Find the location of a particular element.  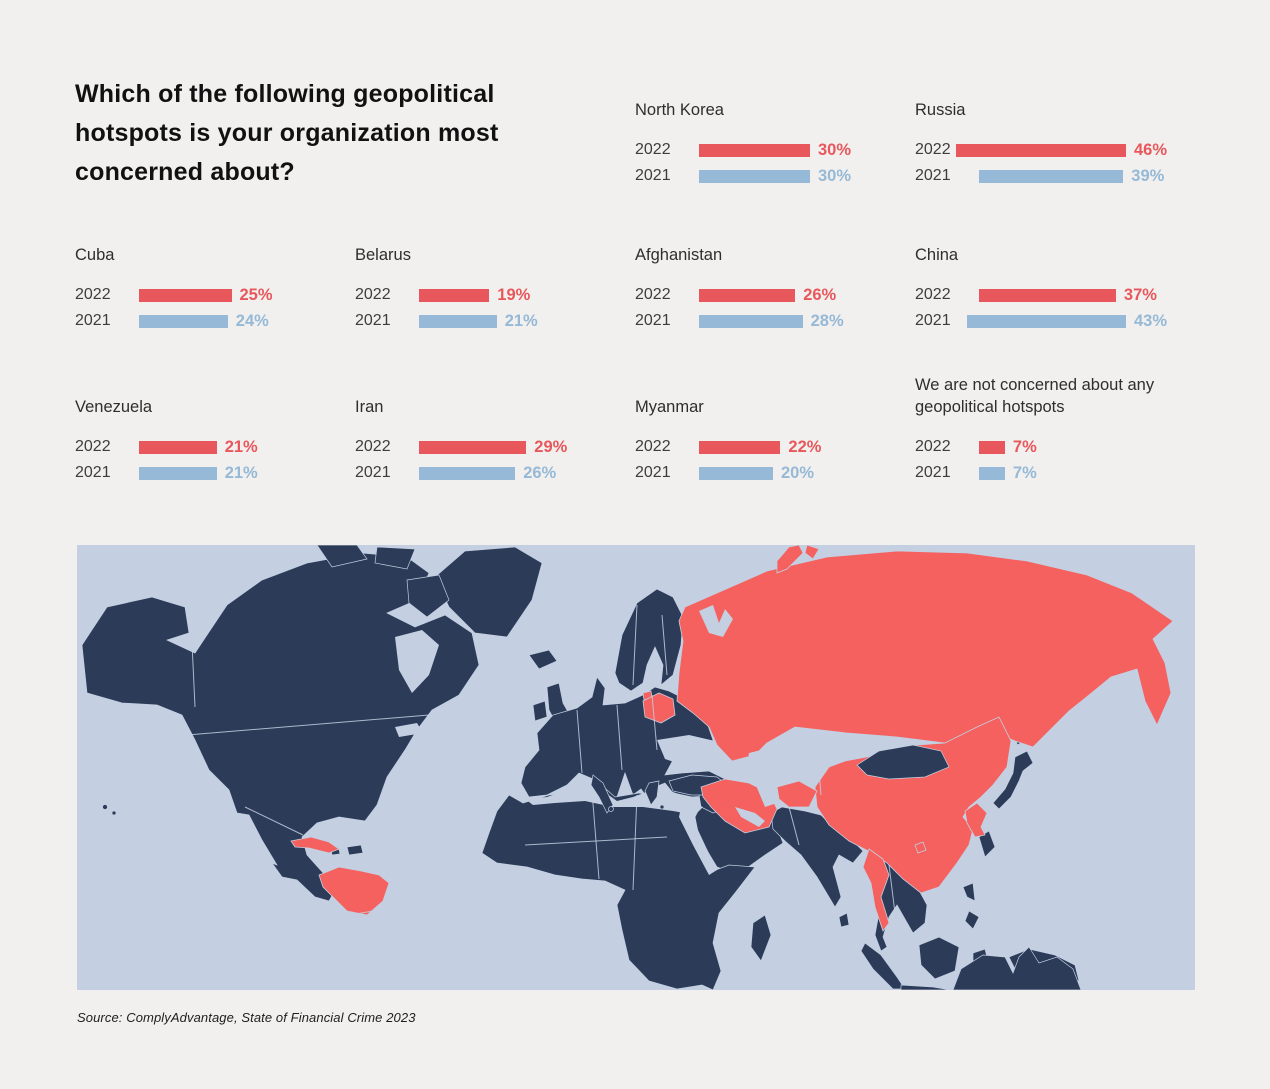

value-label-2022: 37% is located at coordinates (1140, 294).